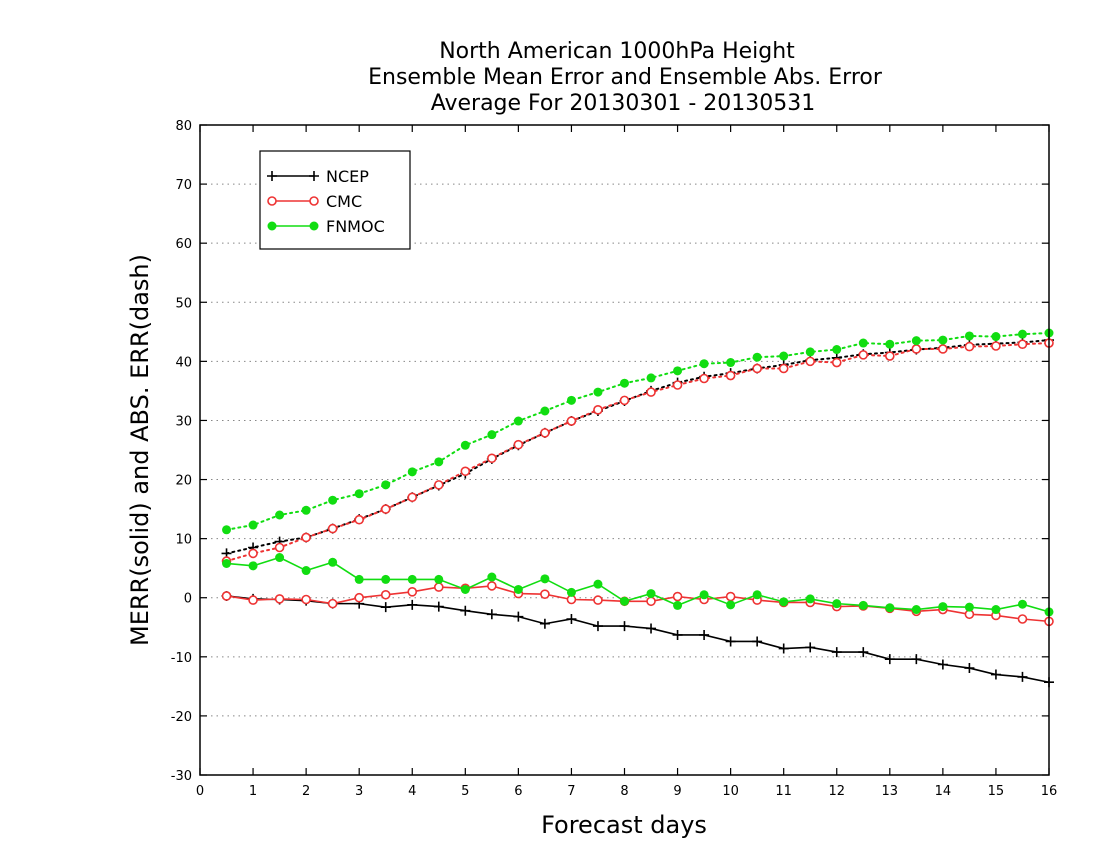 The width and height of the screenshot is (1100, 850). I want to click on legend-marker-left, so click(272, 201).